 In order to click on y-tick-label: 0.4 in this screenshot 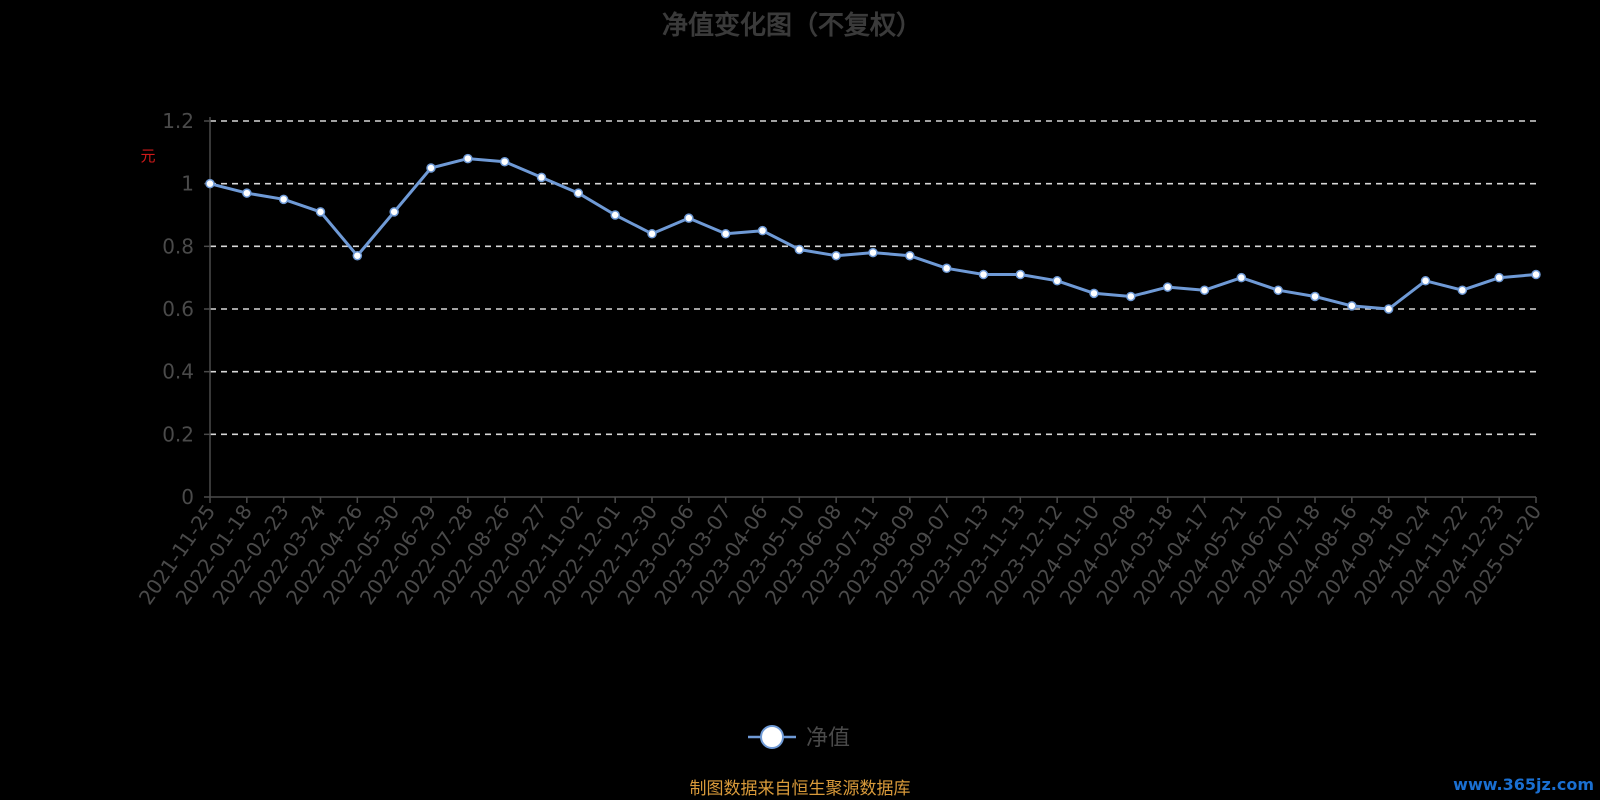, I will do `click(178, 372)`.